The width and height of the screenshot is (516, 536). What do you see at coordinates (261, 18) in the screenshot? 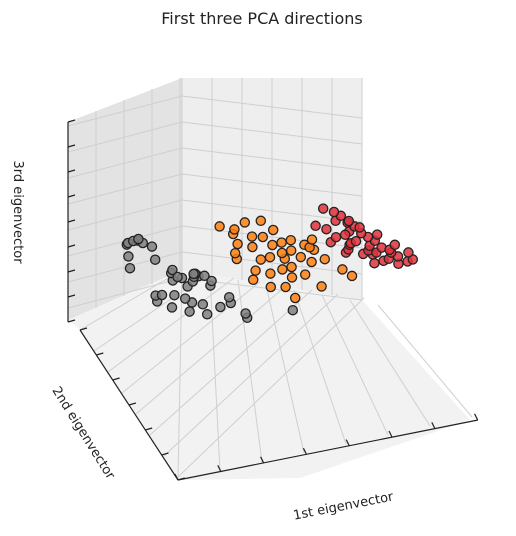
I see `chart-title: First three PCA directions` at bounding box center [261, 18].